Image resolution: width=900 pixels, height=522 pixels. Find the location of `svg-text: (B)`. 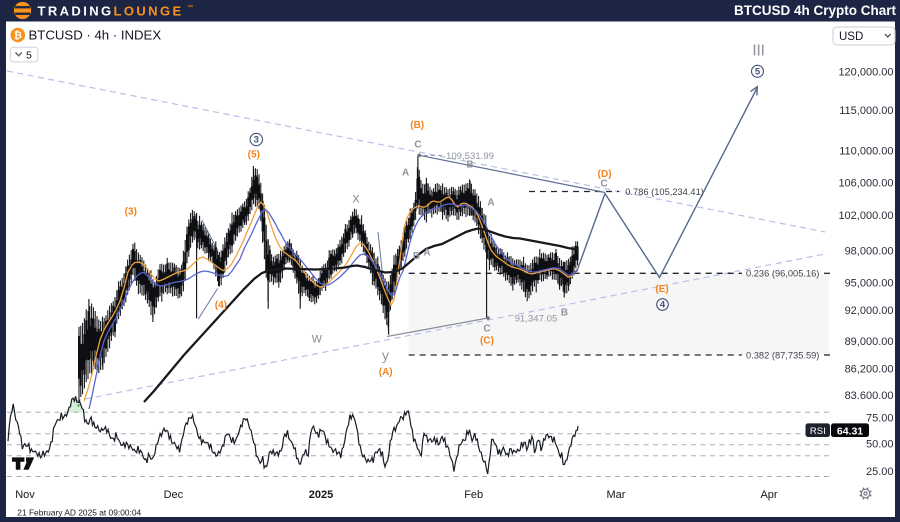

svg-text: (B) is located at coordinates (417, 125).